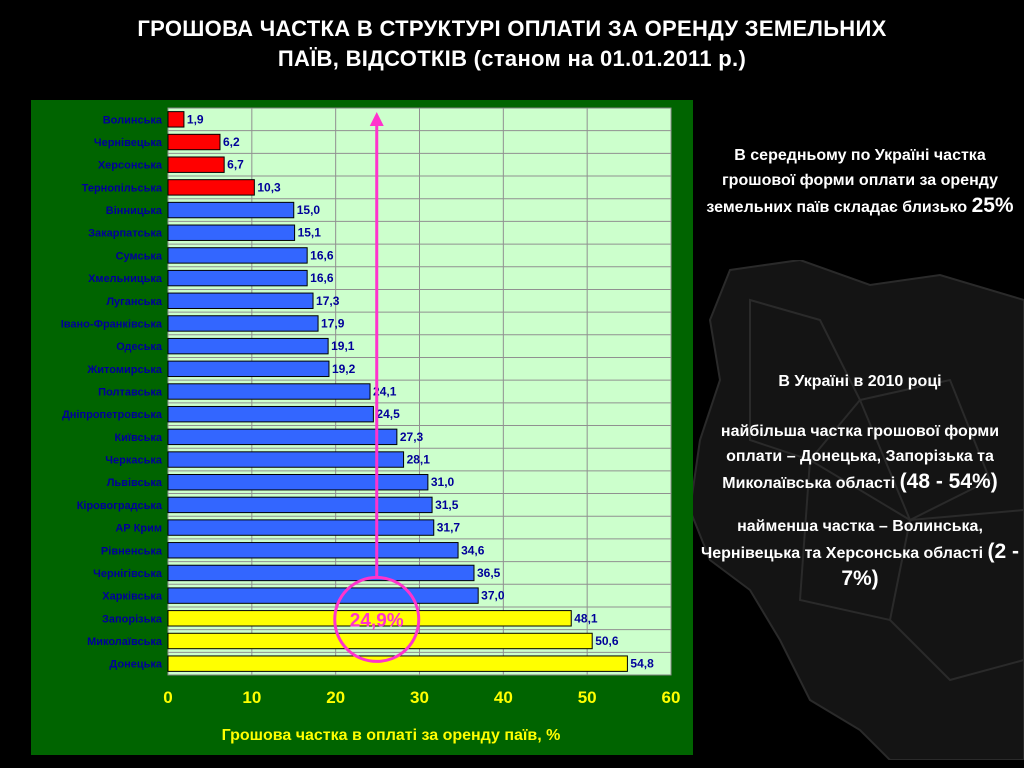 This screenshot has height=768, width=1024. I want to click on value-label: 34,6, so click(473, 550).